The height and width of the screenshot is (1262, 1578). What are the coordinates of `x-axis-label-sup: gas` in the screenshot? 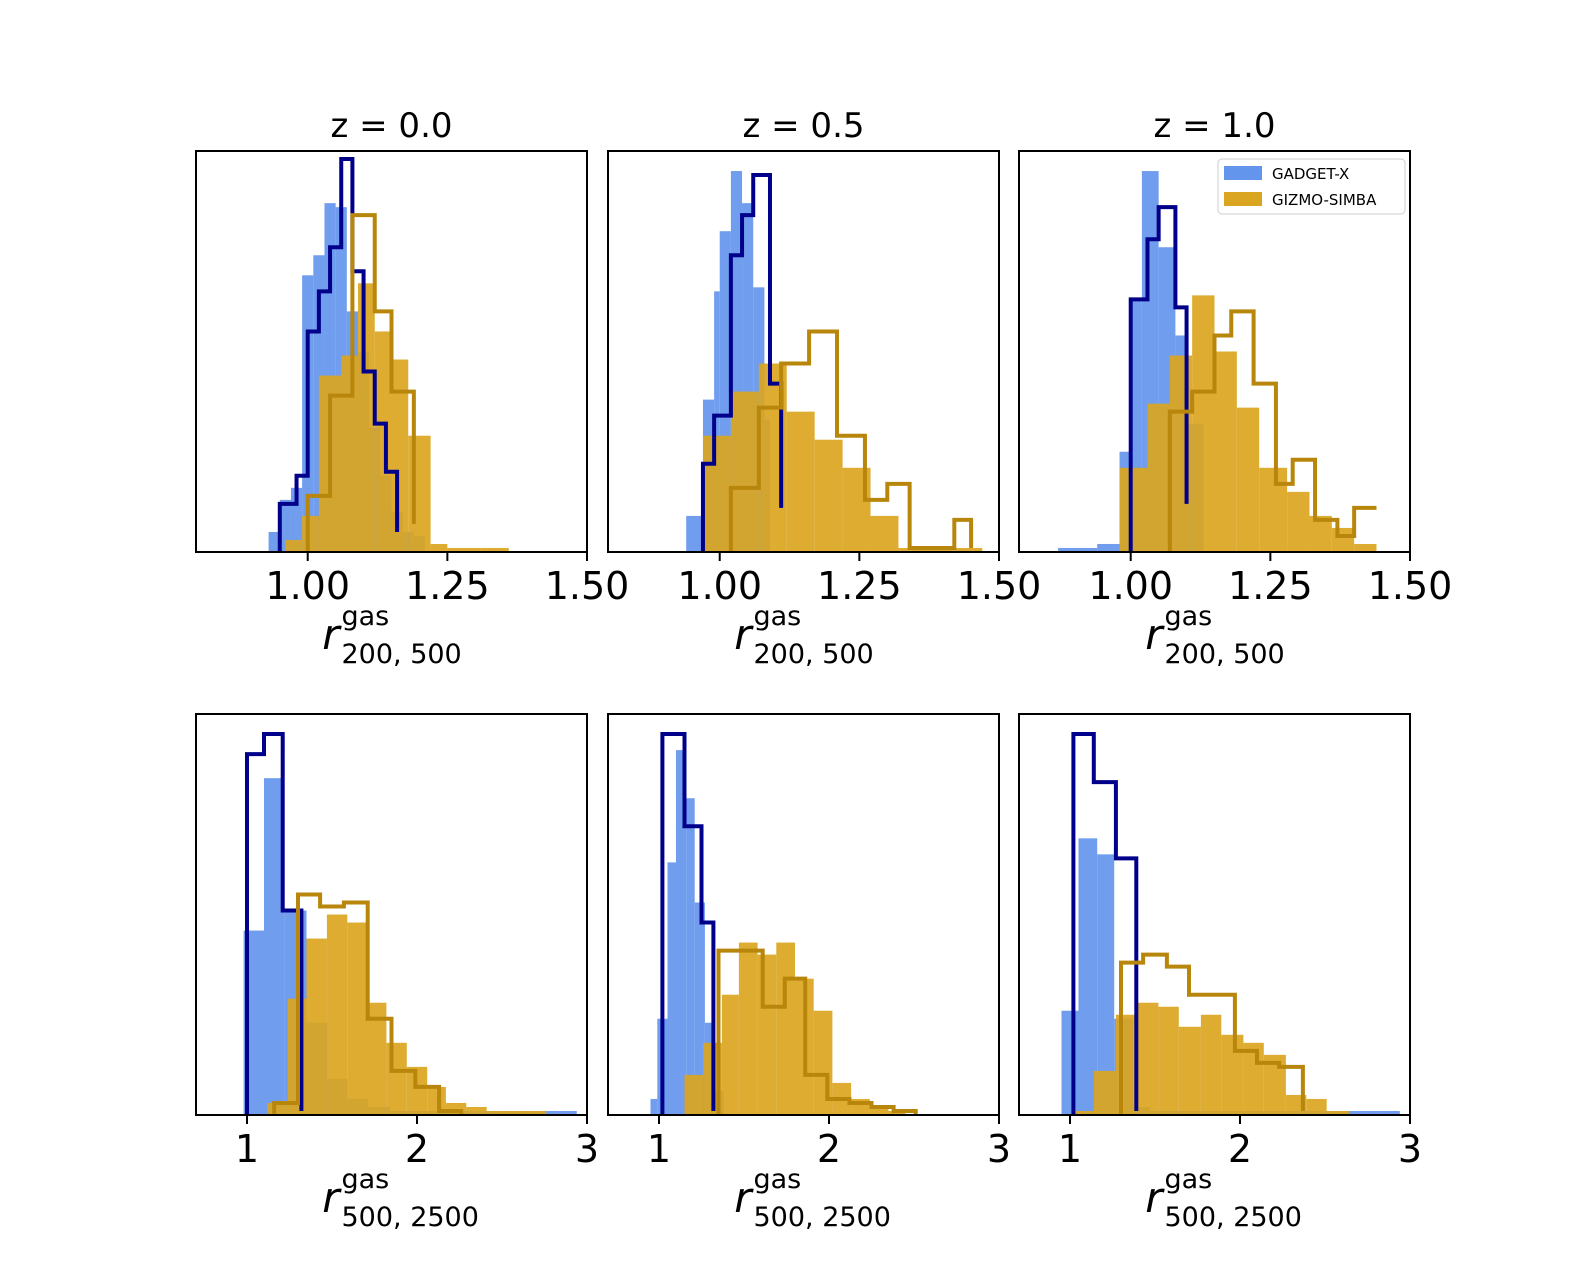 It's located at (778, 616).